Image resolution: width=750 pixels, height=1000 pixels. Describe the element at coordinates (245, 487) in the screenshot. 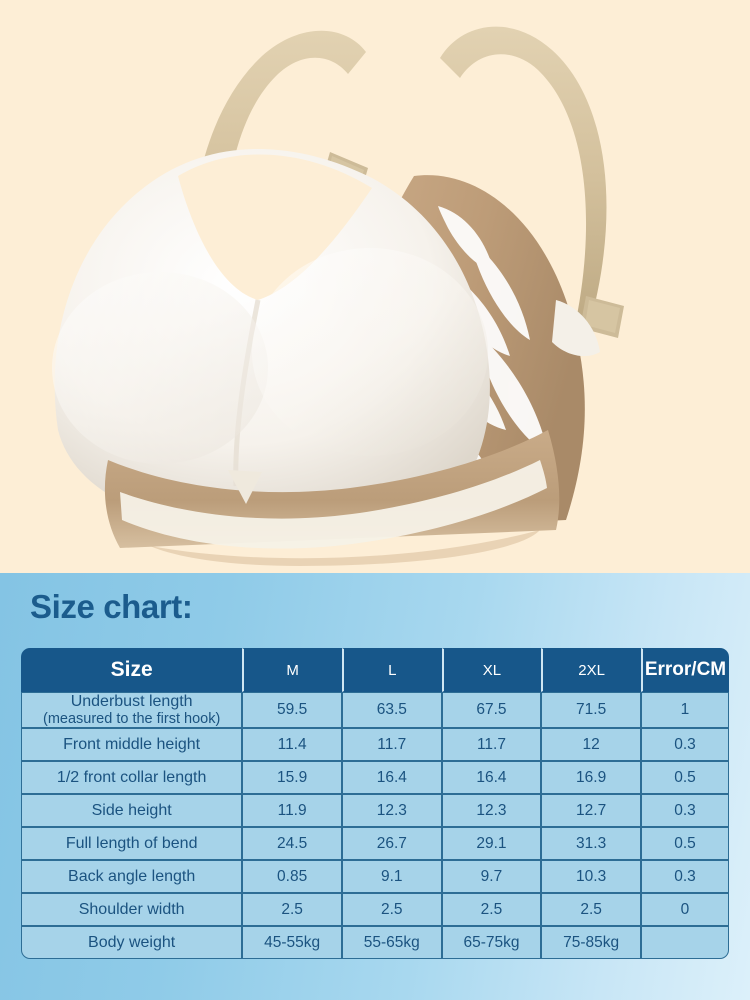

I see `center-notch` at that location.